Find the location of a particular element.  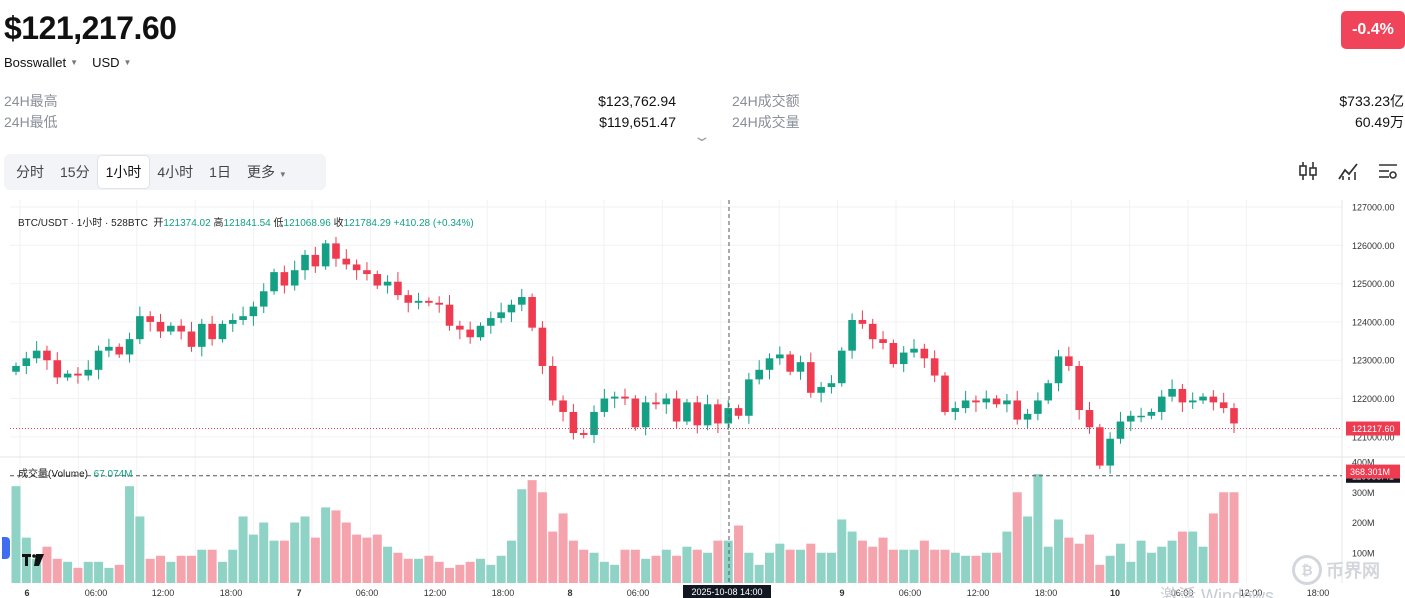

high-label: 24H最高 is located at coordinates (31, 100).